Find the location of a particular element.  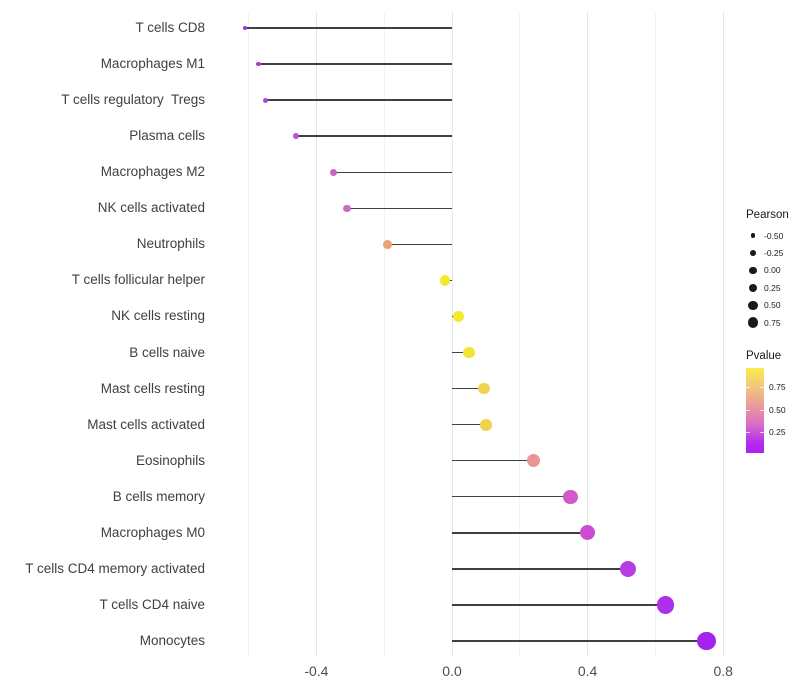

data-point-t-cells-cd4-naive is located at coordinates (665, 605).